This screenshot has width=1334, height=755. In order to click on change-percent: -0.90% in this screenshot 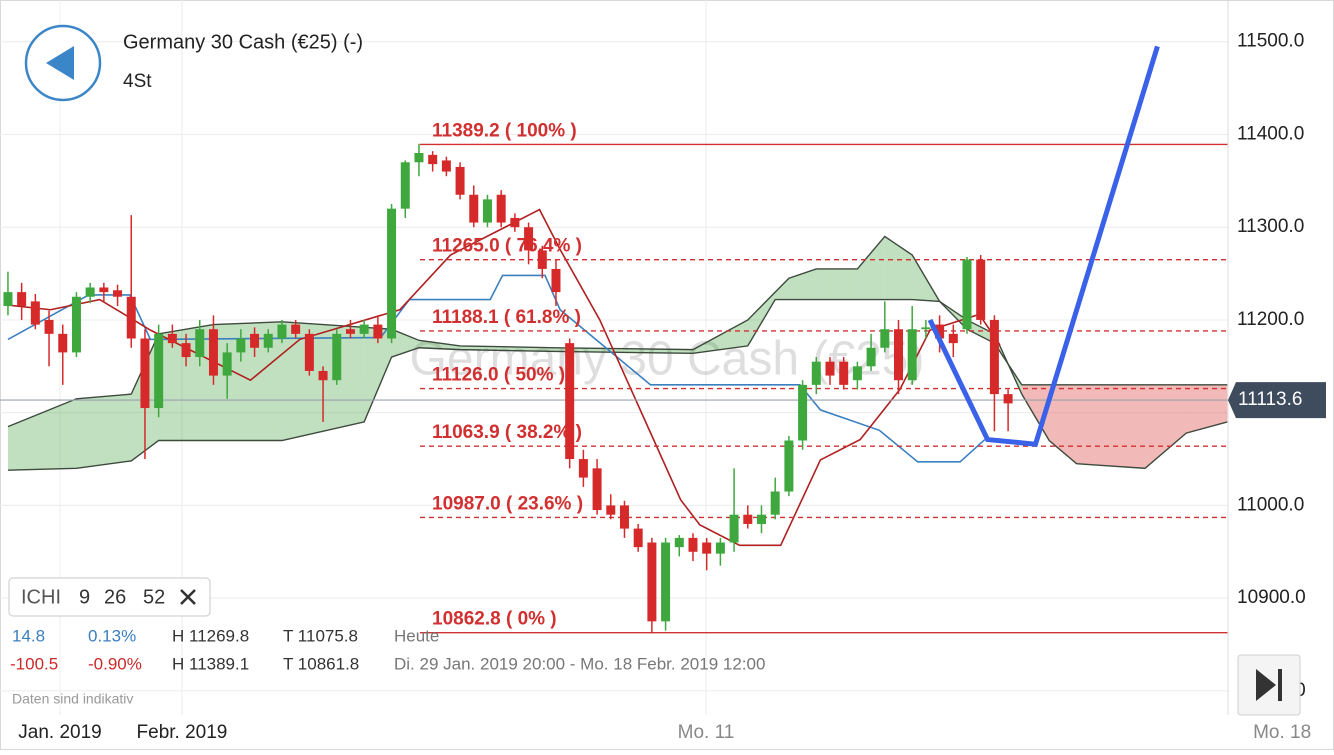, I will do `click(115, 663)`.